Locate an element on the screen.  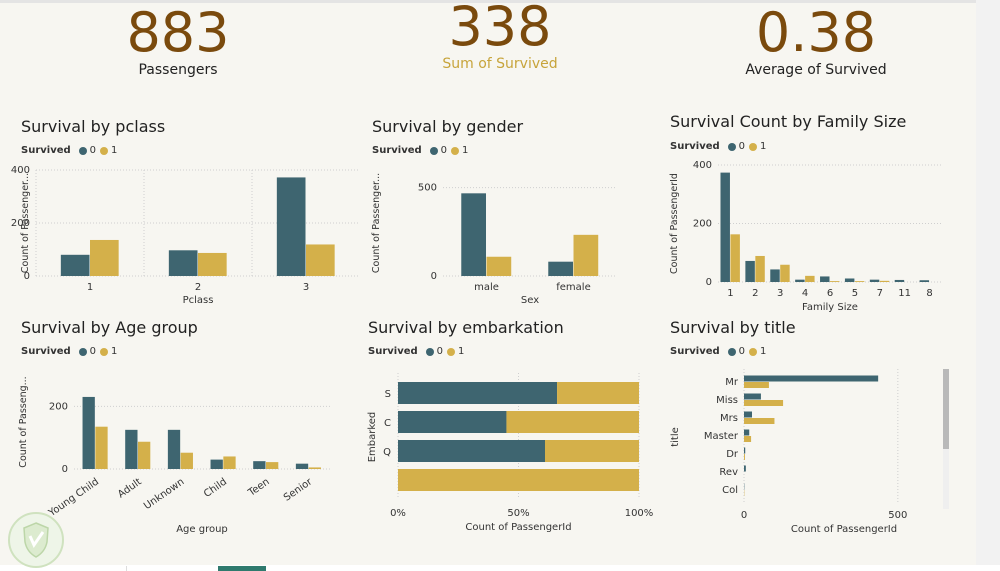
bar-0-Mrs is located at coordinates (748, 414).